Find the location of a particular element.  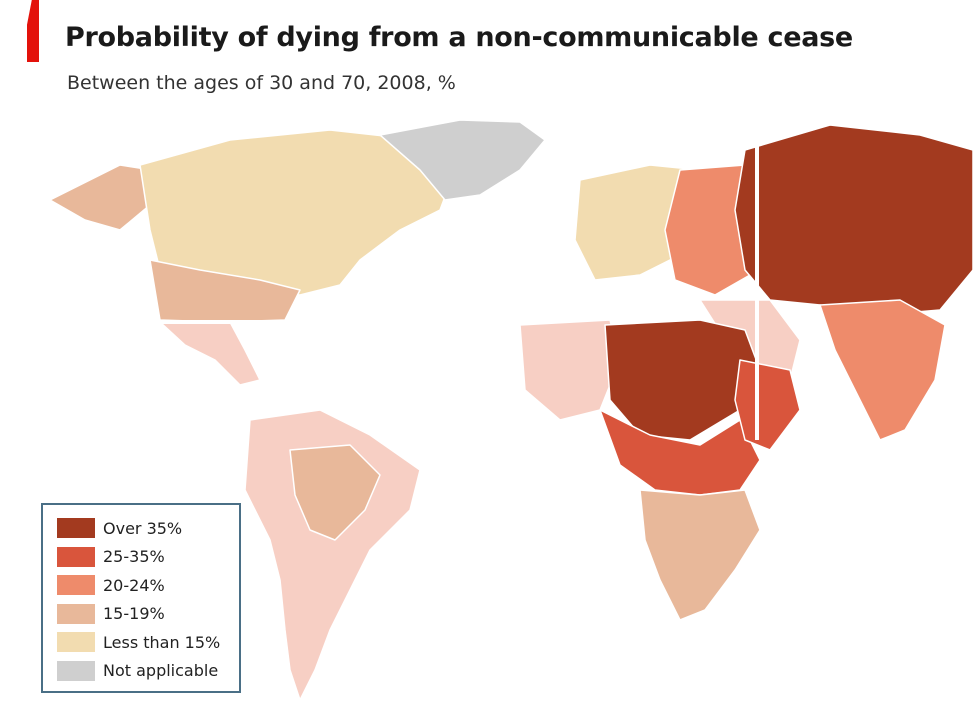

legend-item: 25-35% is located at coordinates (144, 557).